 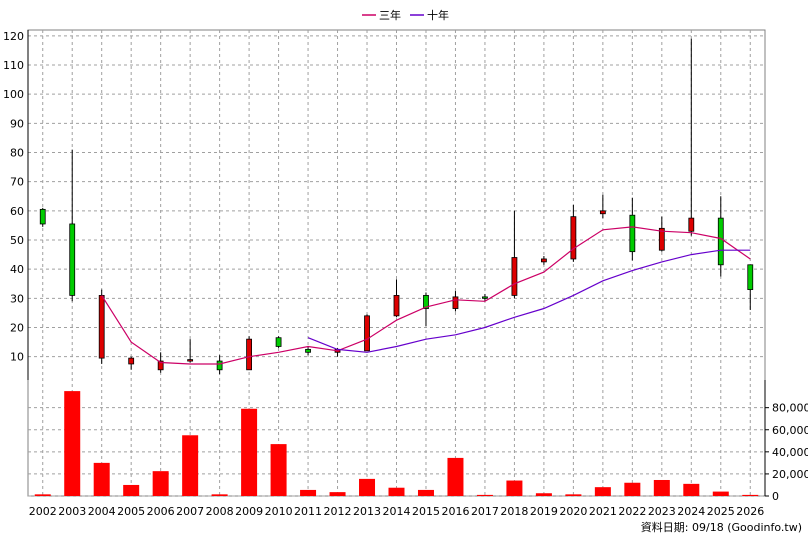 I want to click on legend-label-1: 三年, so click(x=390, y=15).